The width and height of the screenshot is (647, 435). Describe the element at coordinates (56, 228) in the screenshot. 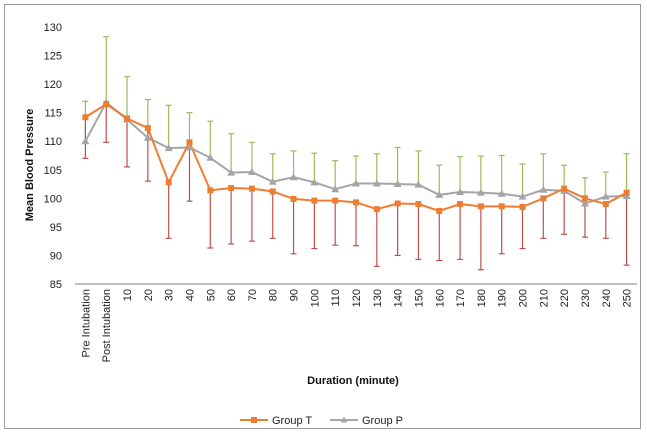

I see `y-tick-label: 95` at that location.